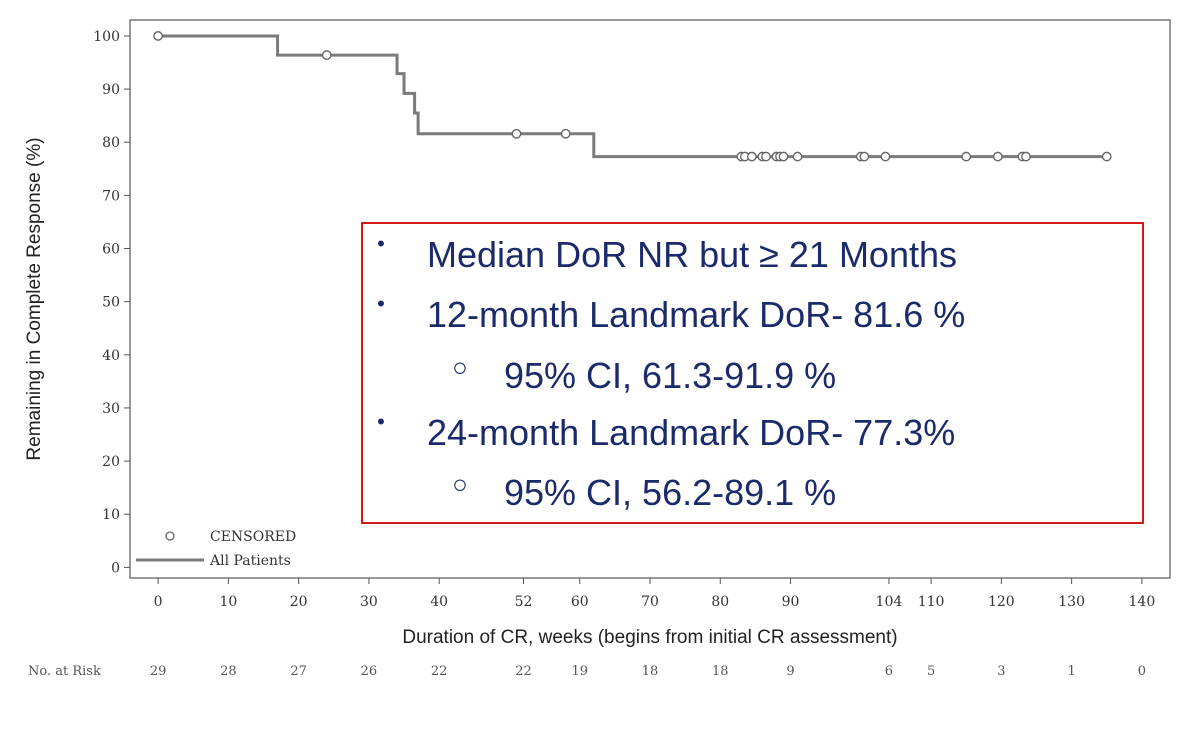  Describe the element at coordinates (670, 375) in the screenshot. I see `annotation-line: 95% CI, 61.3-91.9 %` at that location.